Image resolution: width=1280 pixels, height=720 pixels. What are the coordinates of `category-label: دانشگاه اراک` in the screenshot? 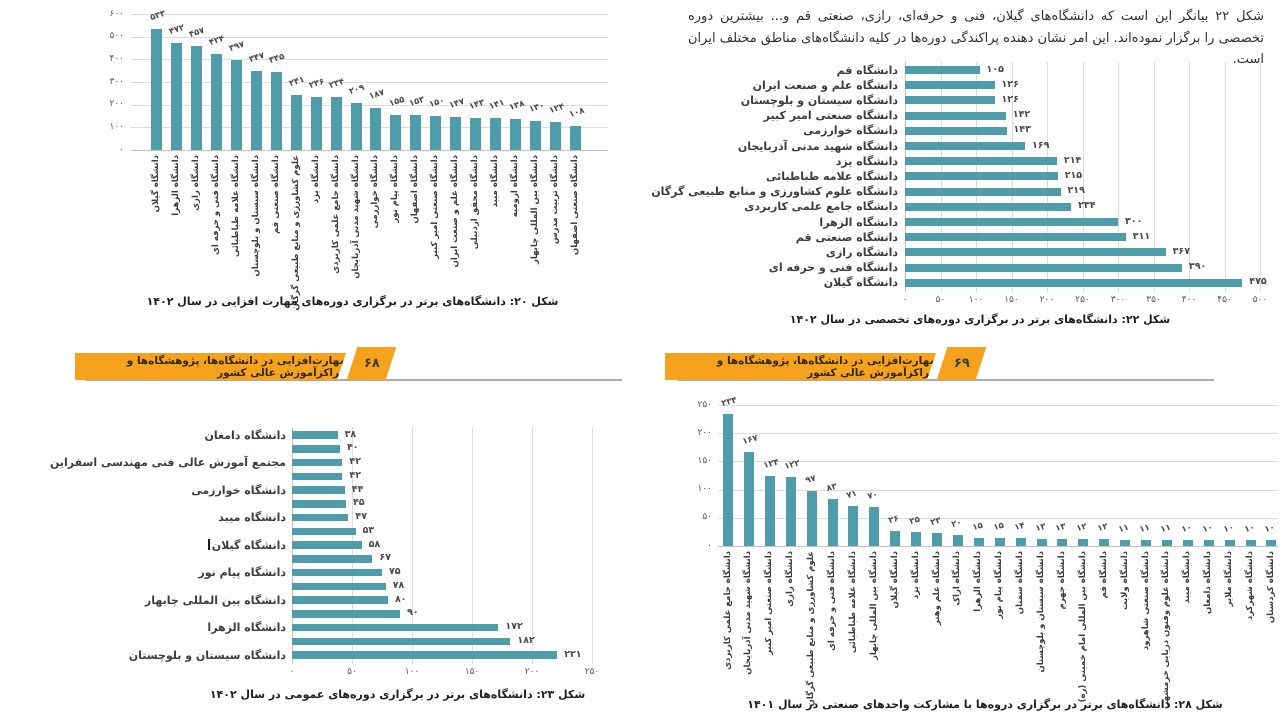 It's located at (957, 578).